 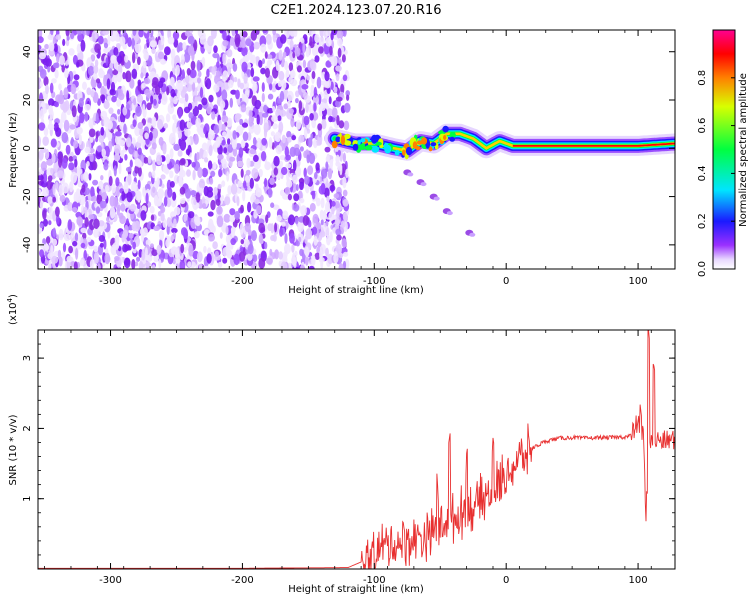 I want to click on signal-blob, so click(x=347, y=143).